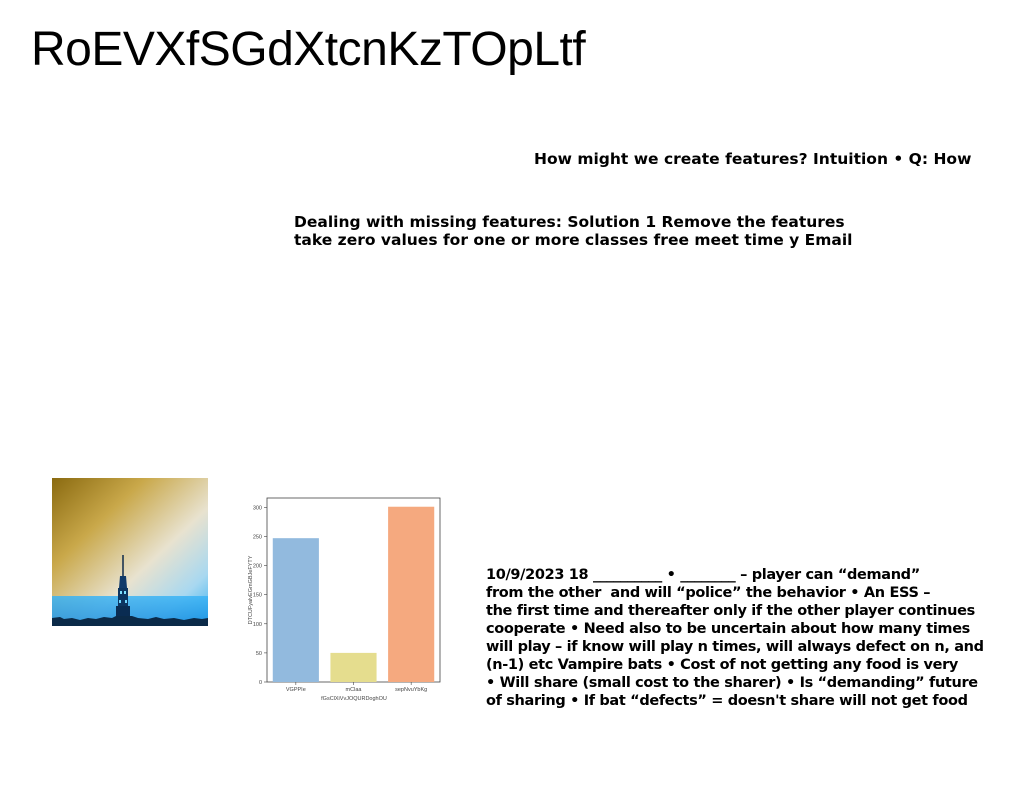 The width and height of the screenshot is (1024, 788). I want to click on x-tick-label: sepNvuYbKg, so click(411, 690).